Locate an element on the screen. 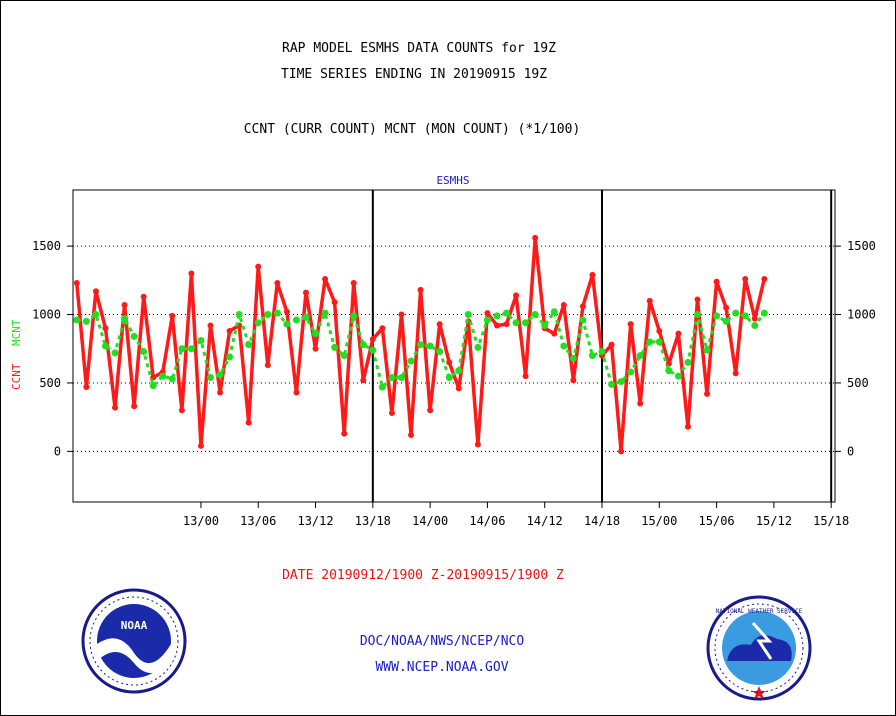 This screenshot has width=896, height=716. nws-logo-text: NATIONAL WEATHER SERVICE is located at coordinates (759, 611).